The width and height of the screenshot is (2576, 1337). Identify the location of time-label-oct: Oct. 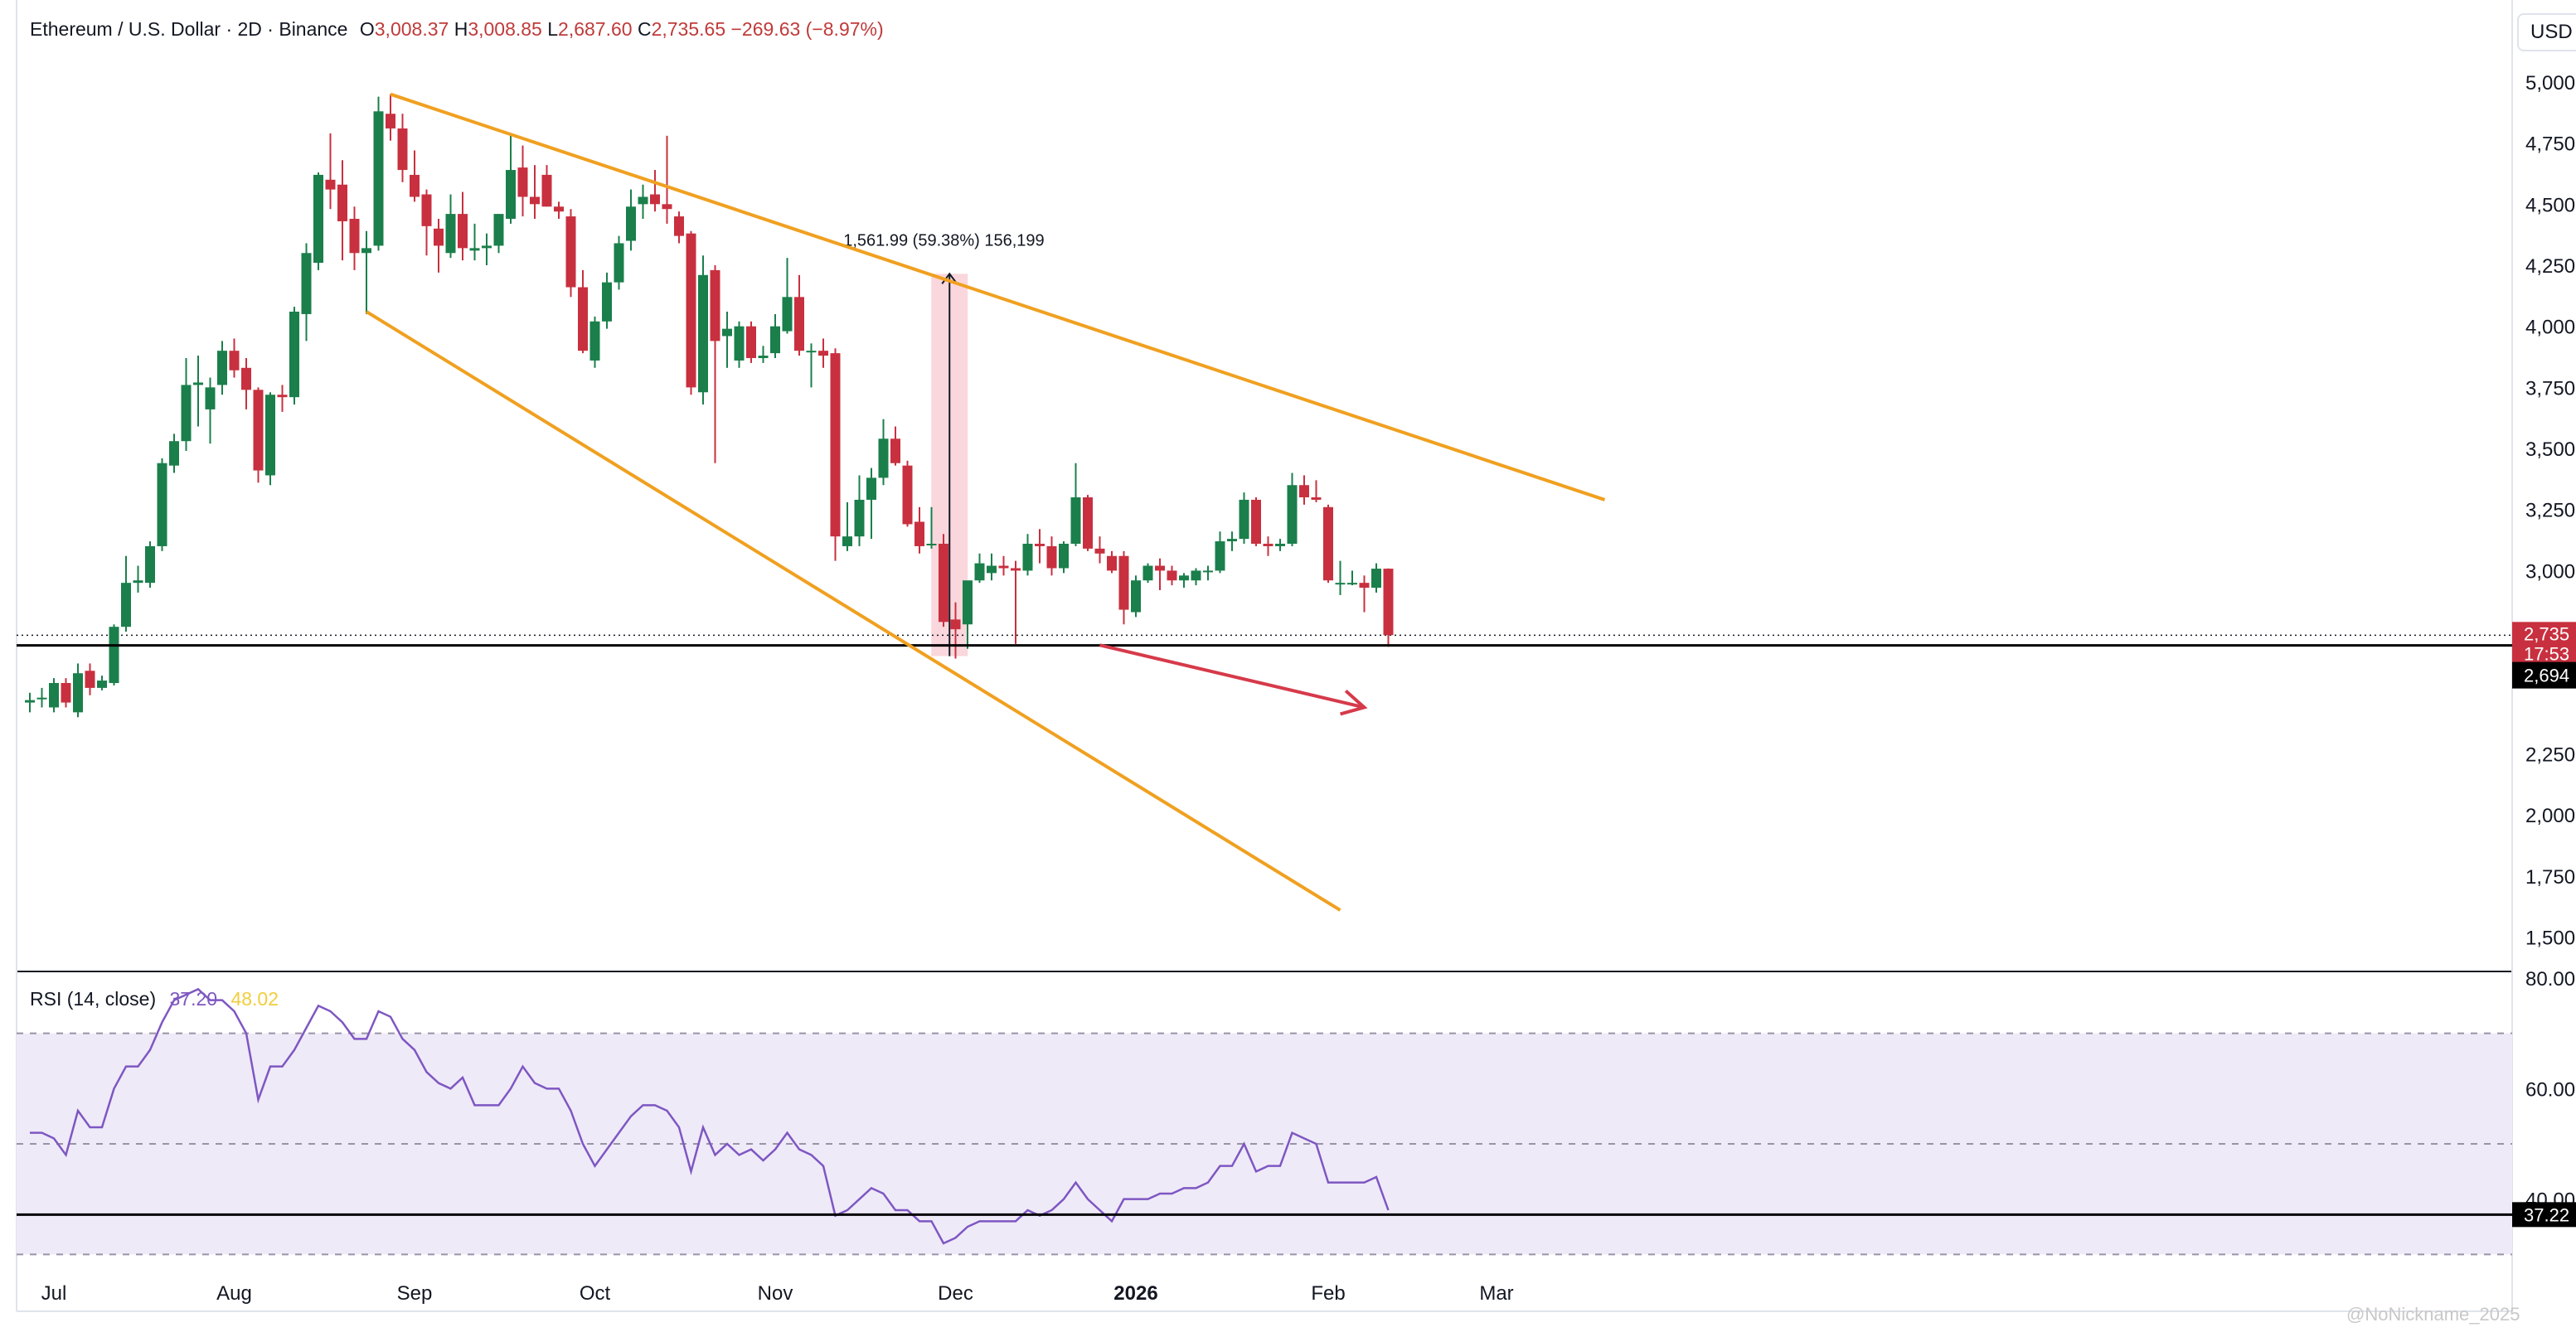
(595, 1294).